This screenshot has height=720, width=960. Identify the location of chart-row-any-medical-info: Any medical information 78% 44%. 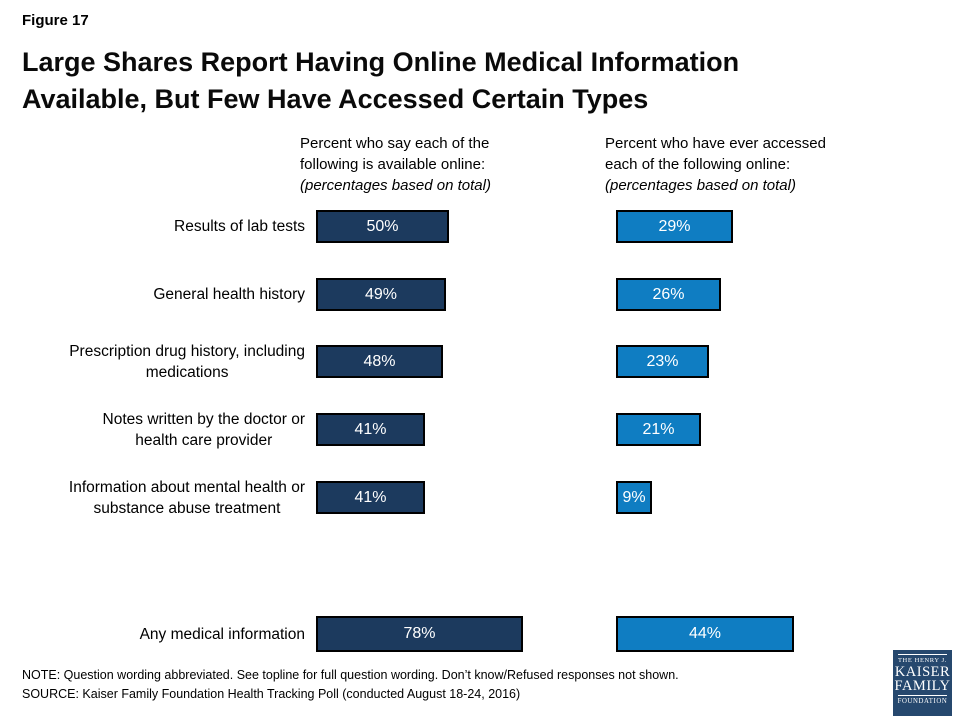
(480, 634).